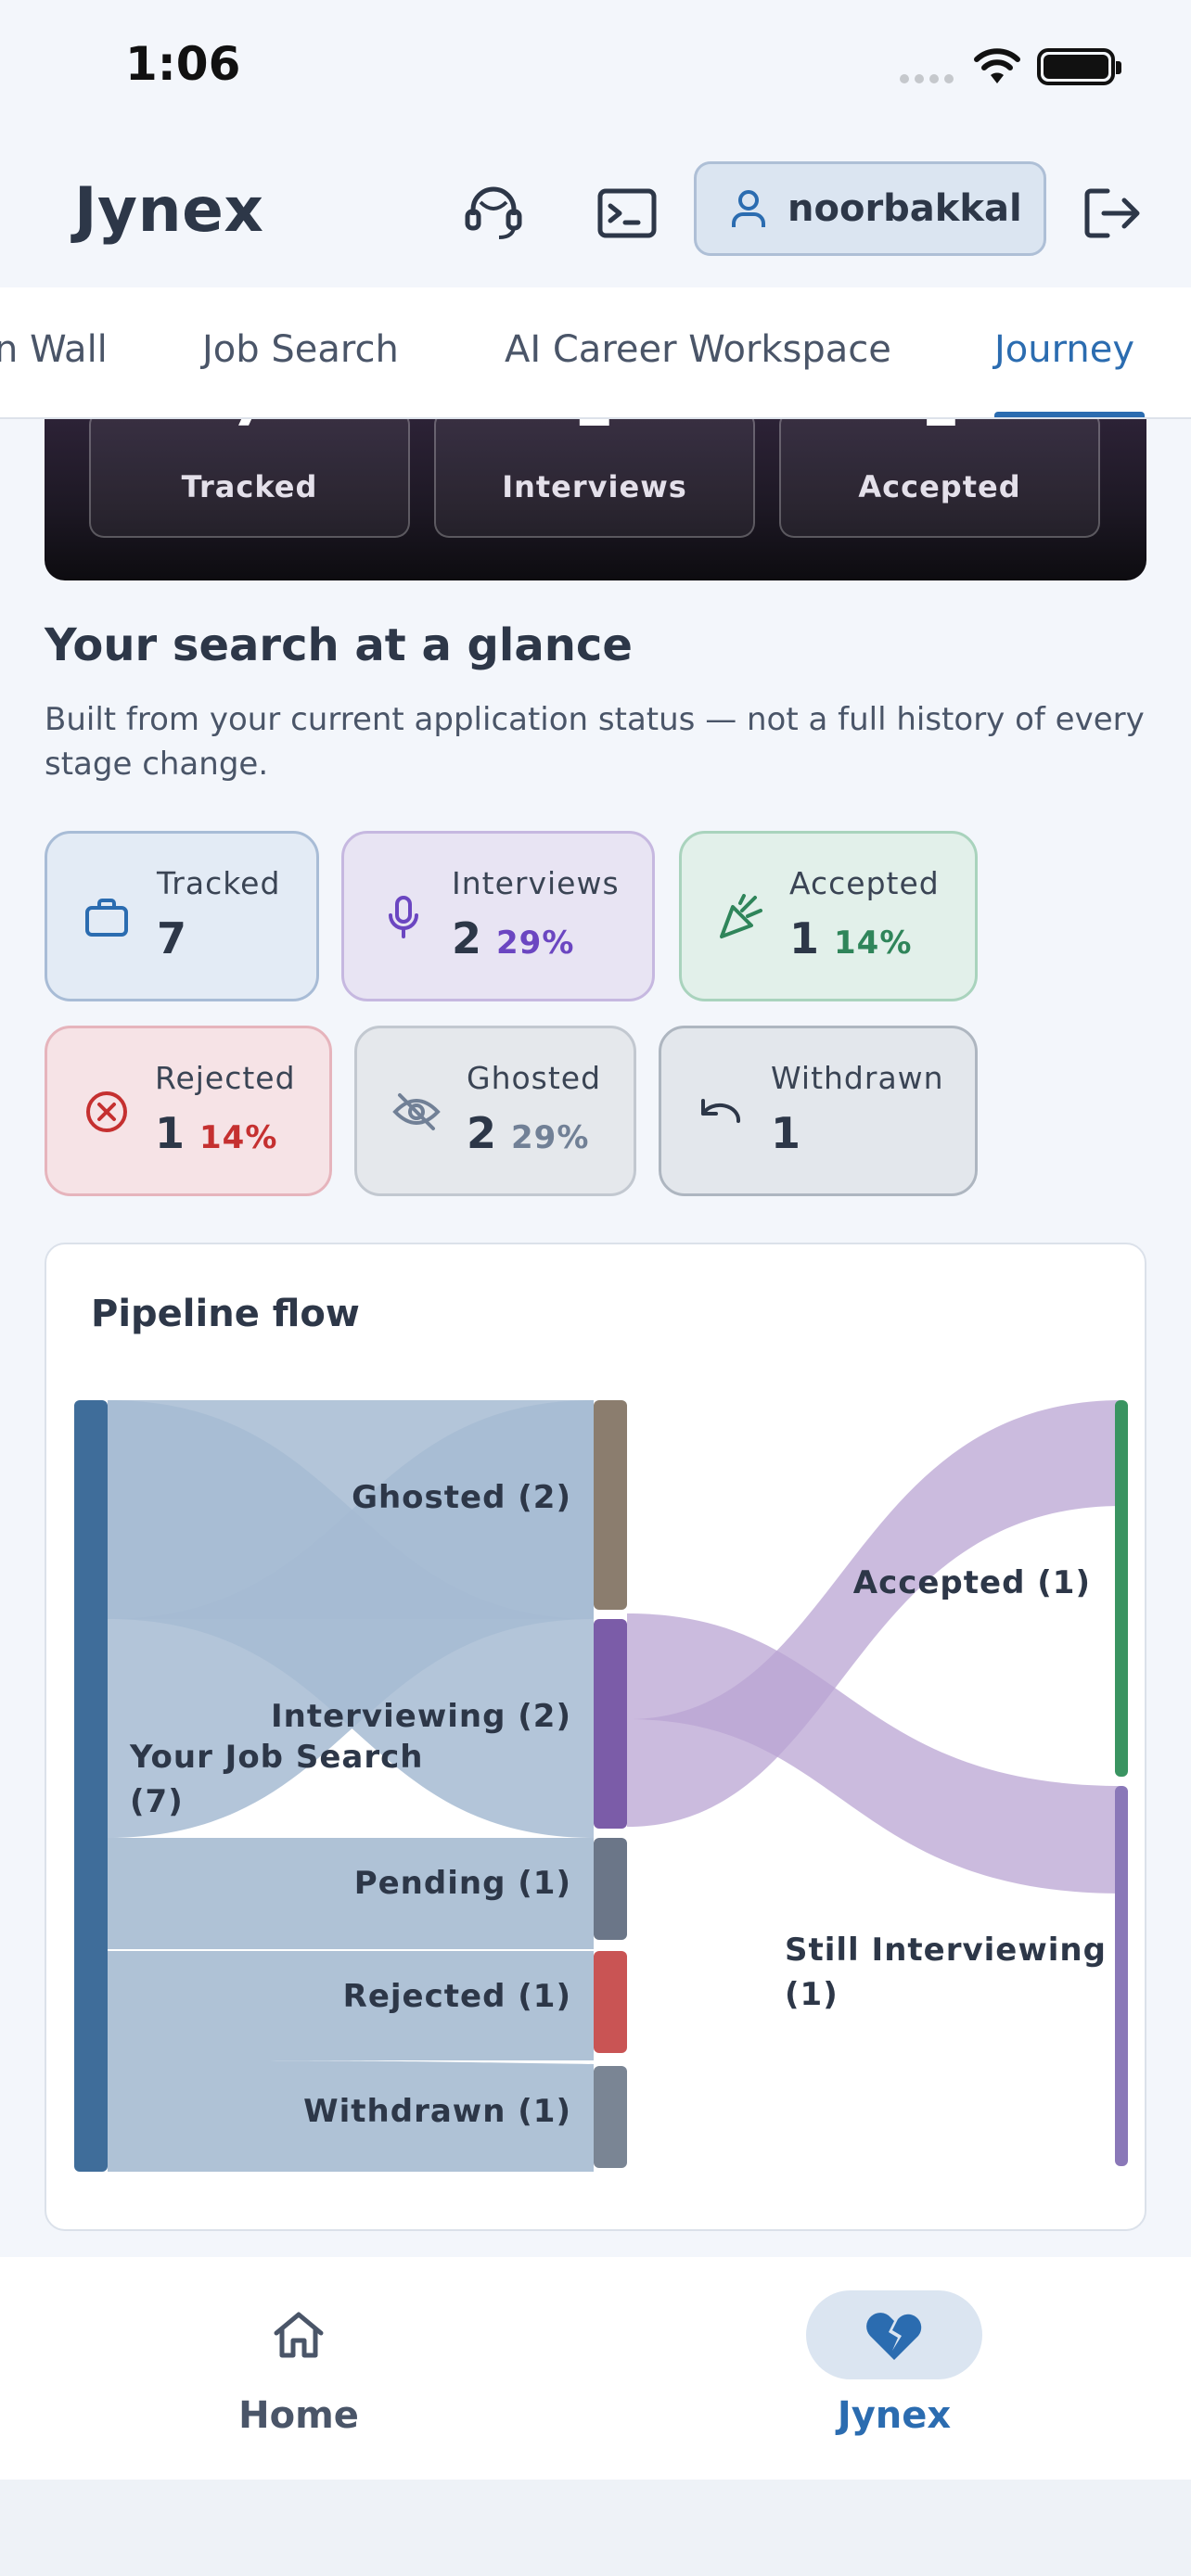  What do you see at coordinates (610, 2002) in the screenshot?
I see `node-rejected` at bounding box center [610, 2002].